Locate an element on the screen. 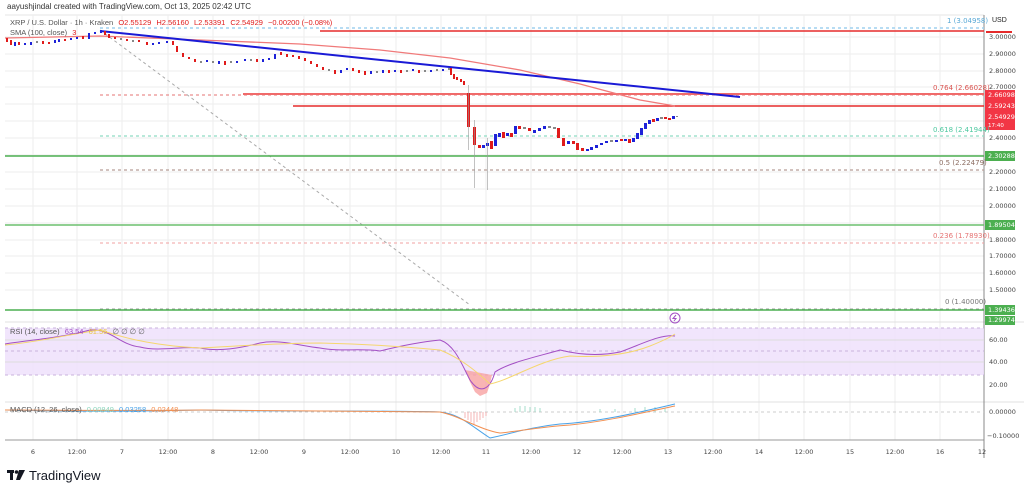 The width and height of the screenshot is (1024, 498). price-tick: 2.90000 is located at coordinates (1002, 54).